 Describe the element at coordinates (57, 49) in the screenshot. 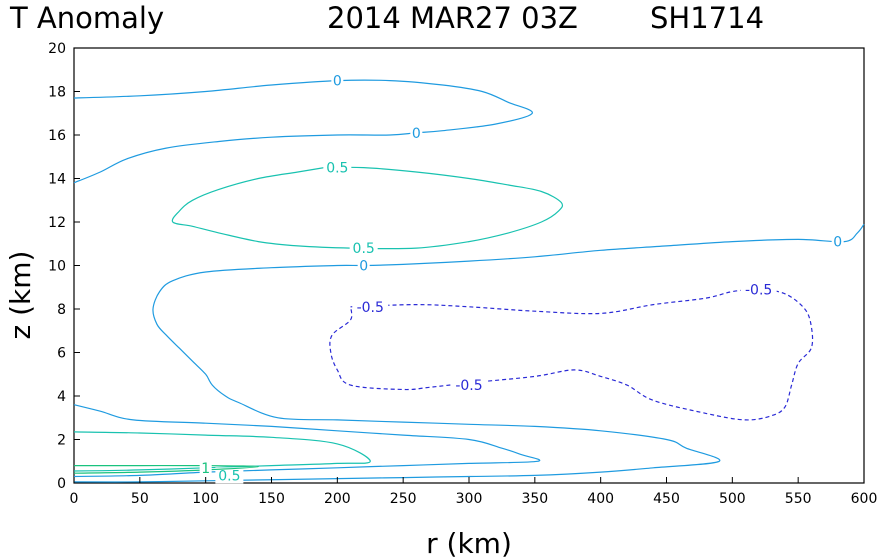

I see `y-tick-label: 20` at that location.